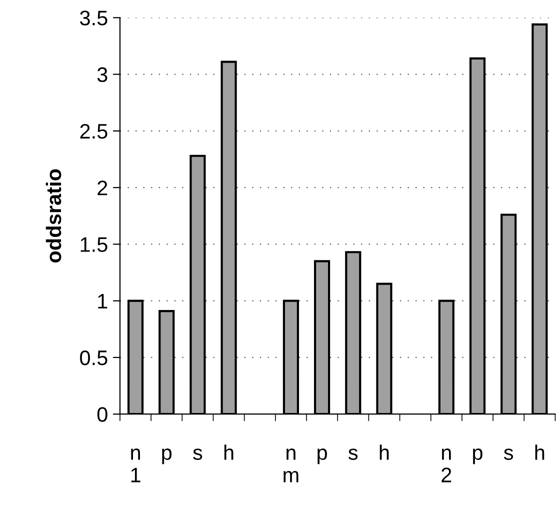  Describe the element at coordinates (135, 465) in the screenshot. I see `x-tick-label: n 1` at that location.